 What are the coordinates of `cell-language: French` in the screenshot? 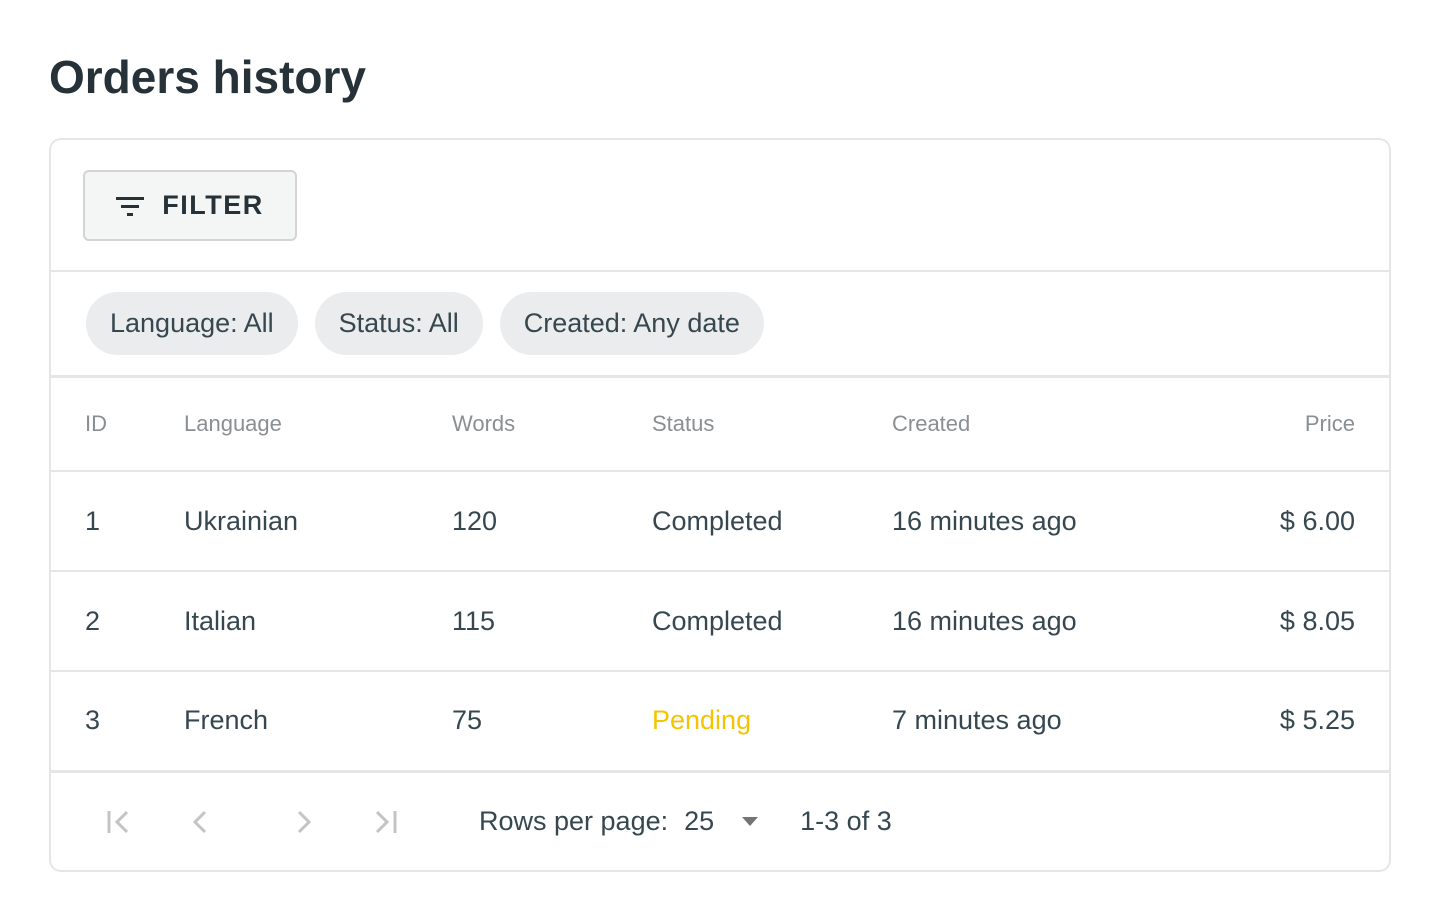 It's located at (318, 722).